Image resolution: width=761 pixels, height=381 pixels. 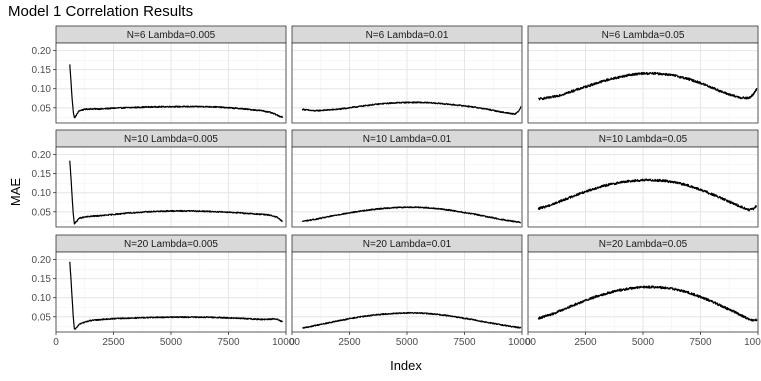 I want to click on x-axis-label: Index, so click(x=406, y=365).